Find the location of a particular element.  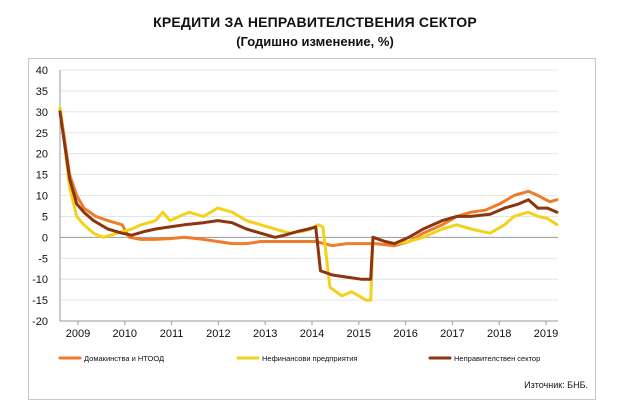

x-tick-label: 2018 is located at coordinates (499, 334).